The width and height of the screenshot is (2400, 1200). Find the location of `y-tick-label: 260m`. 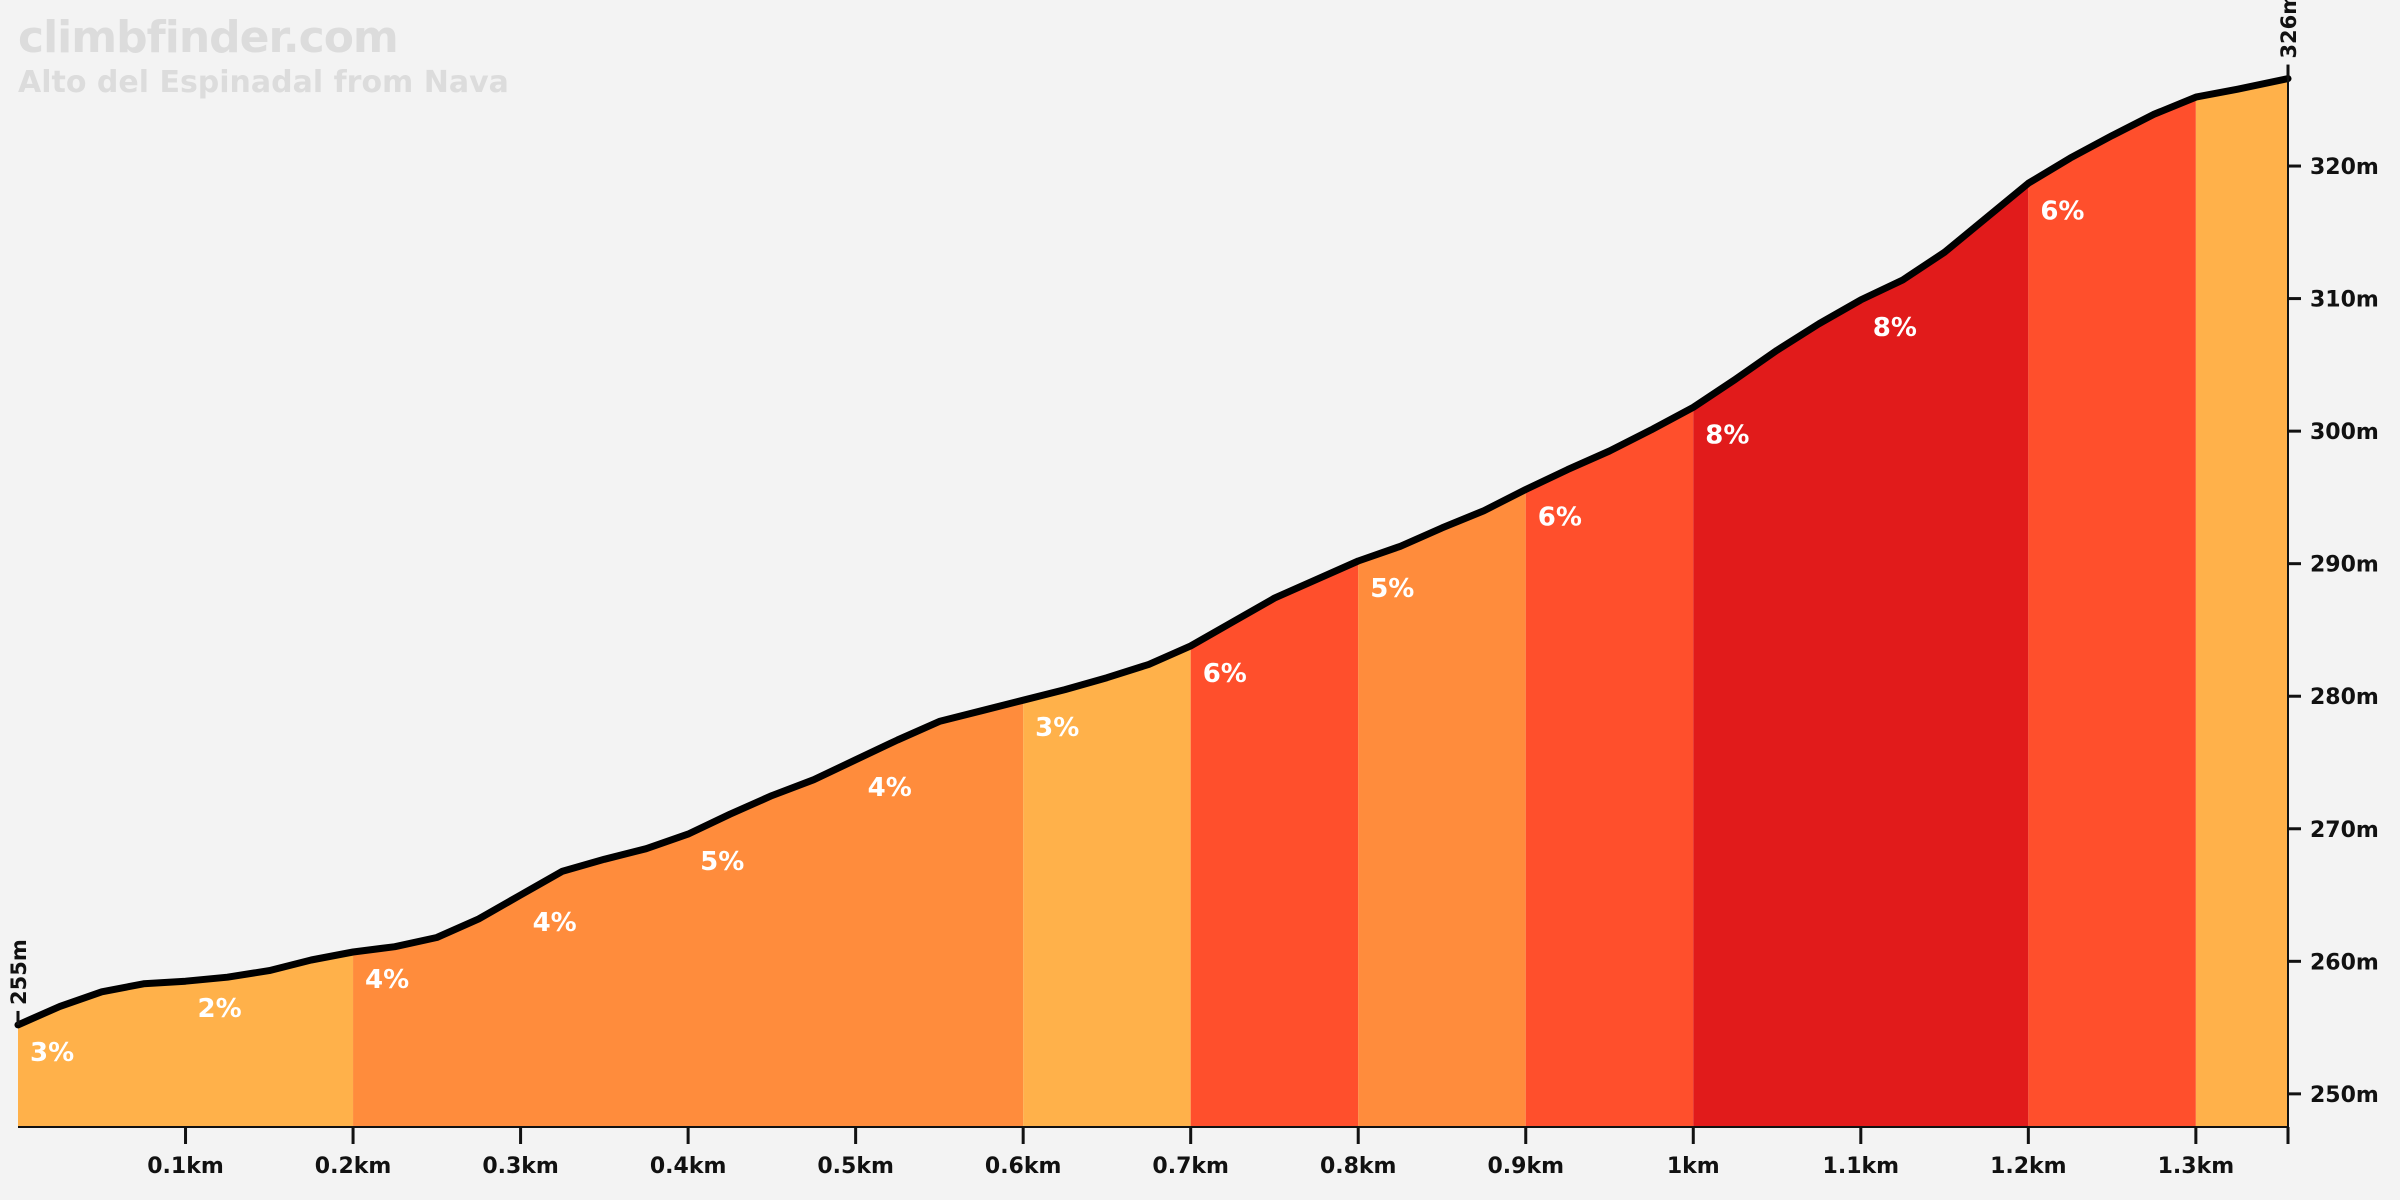

y-tick-label: 260m is located at coordinates (2344, 962).